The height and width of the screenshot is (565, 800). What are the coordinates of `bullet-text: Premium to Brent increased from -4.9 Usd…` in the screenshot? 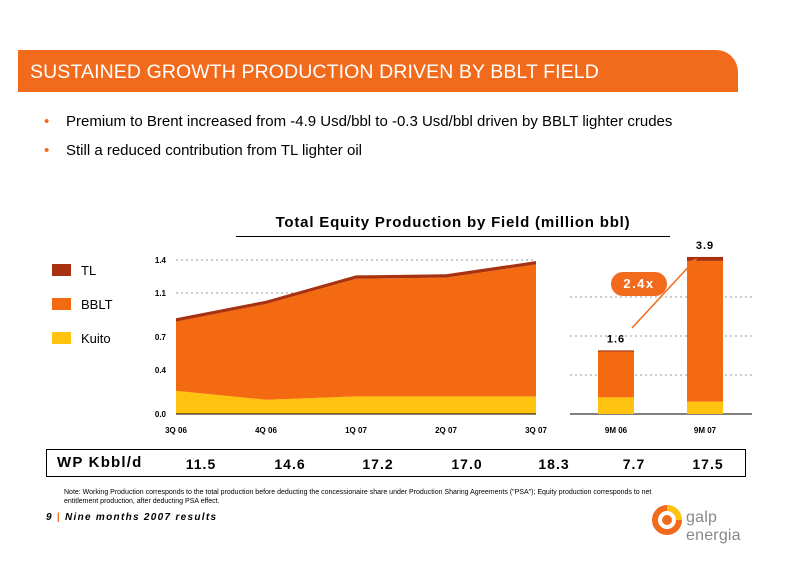 It's located at (369, 121).